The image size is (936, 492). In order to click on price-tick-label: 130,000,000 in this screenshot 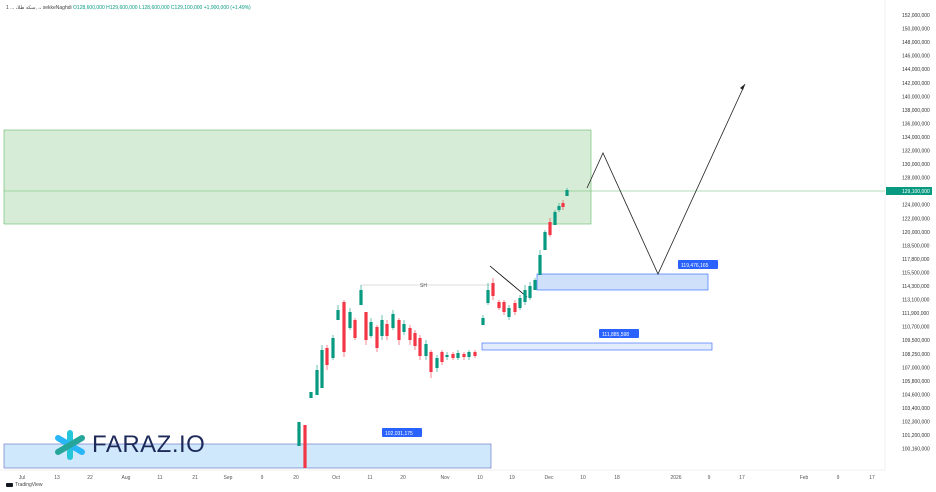, I will do `click(916, 165)`.